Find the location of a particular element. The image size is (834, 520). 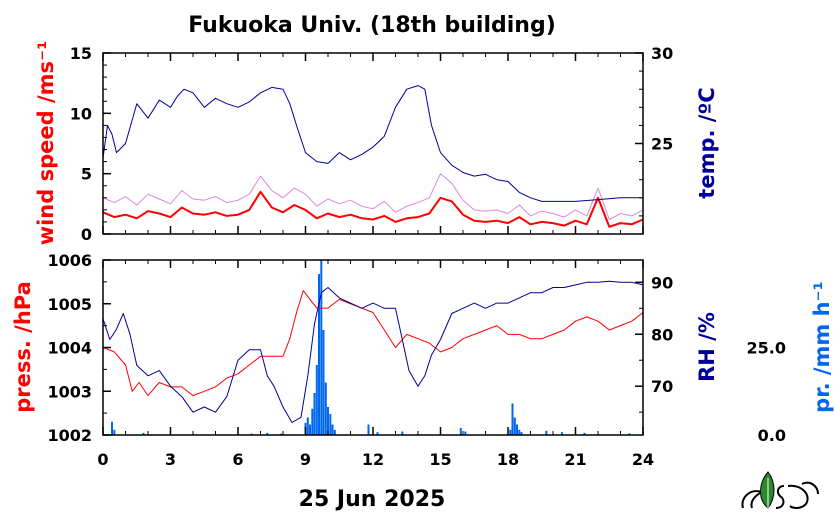

rh-y-label: 80 is located at coordinates (662, 334).